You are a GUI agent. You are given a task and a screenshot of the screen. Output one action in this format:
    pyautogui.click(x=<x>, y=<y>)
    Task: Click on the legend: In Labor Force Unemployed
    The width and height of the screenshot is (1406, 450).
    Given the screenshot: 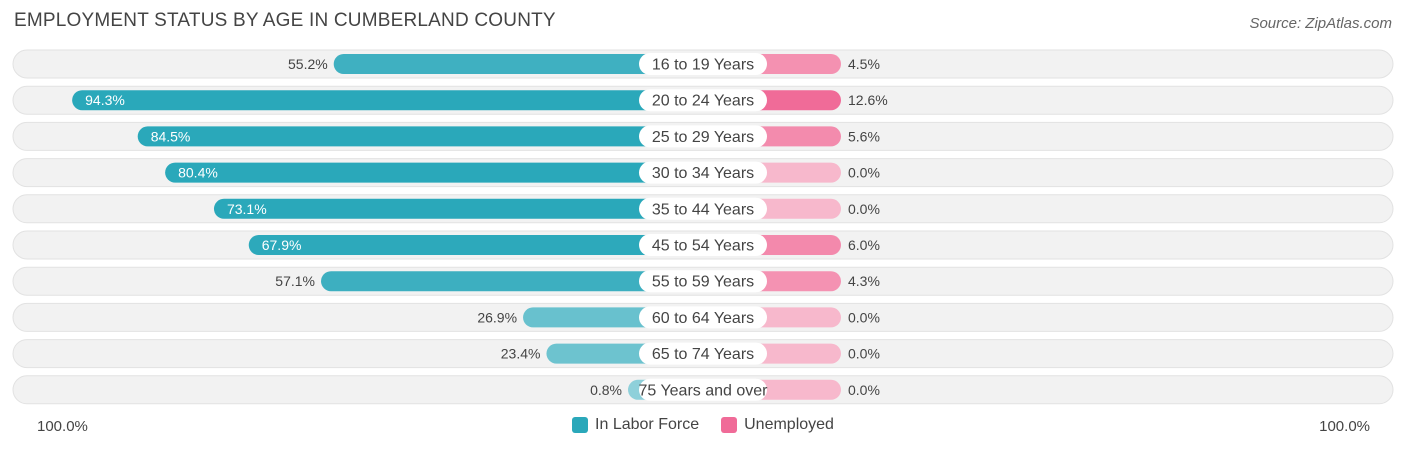 What is the action you would take?
    pyautogui.click(x=703, y=425)
    